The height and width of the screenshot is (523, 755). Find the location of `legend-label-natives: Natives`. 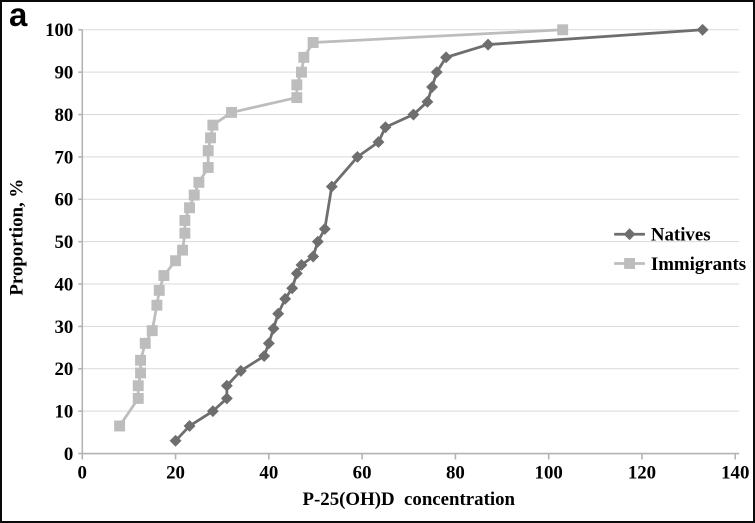

legend-label-natives: Natives is located at coordinates (681, 235).